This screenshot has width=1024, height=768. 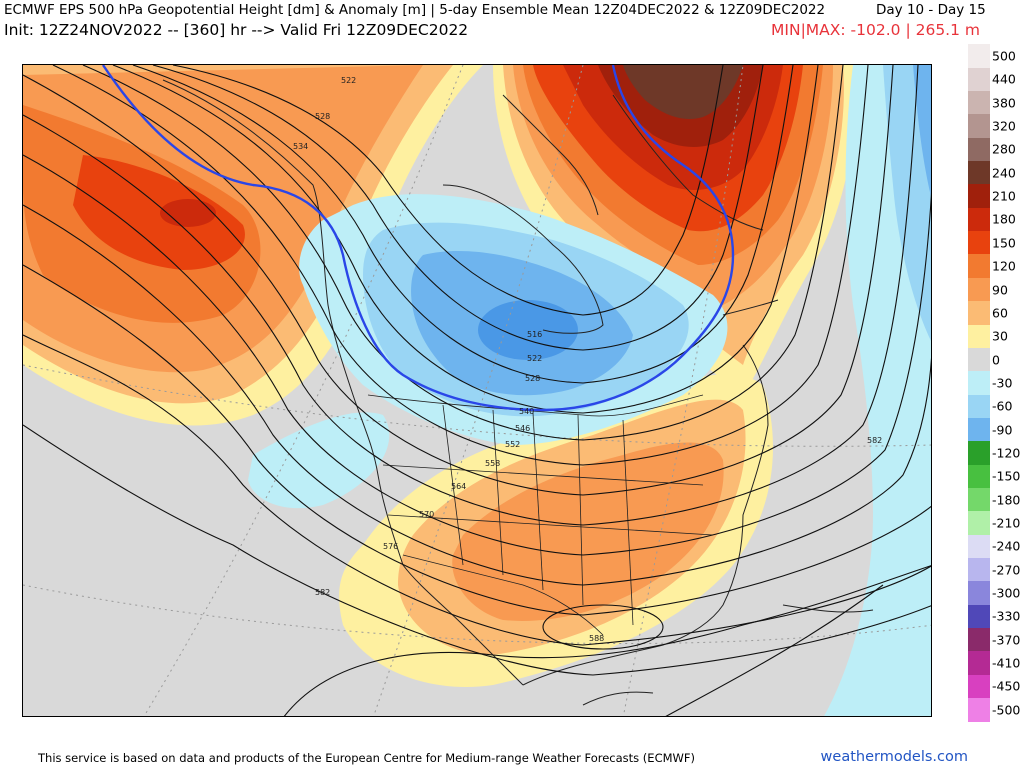 What do you see at coordinates (1004, 196) in the screenshot?
I see `colorbar-tick-label: 210` at bounding box center [1004, 196].